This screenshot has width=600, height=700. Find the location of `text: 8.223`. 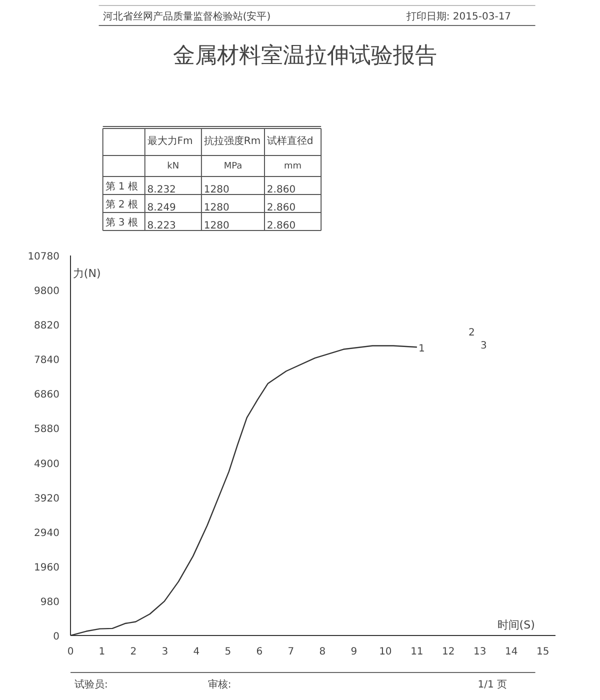

text: 8.223 is located at coordinates (161, 226).